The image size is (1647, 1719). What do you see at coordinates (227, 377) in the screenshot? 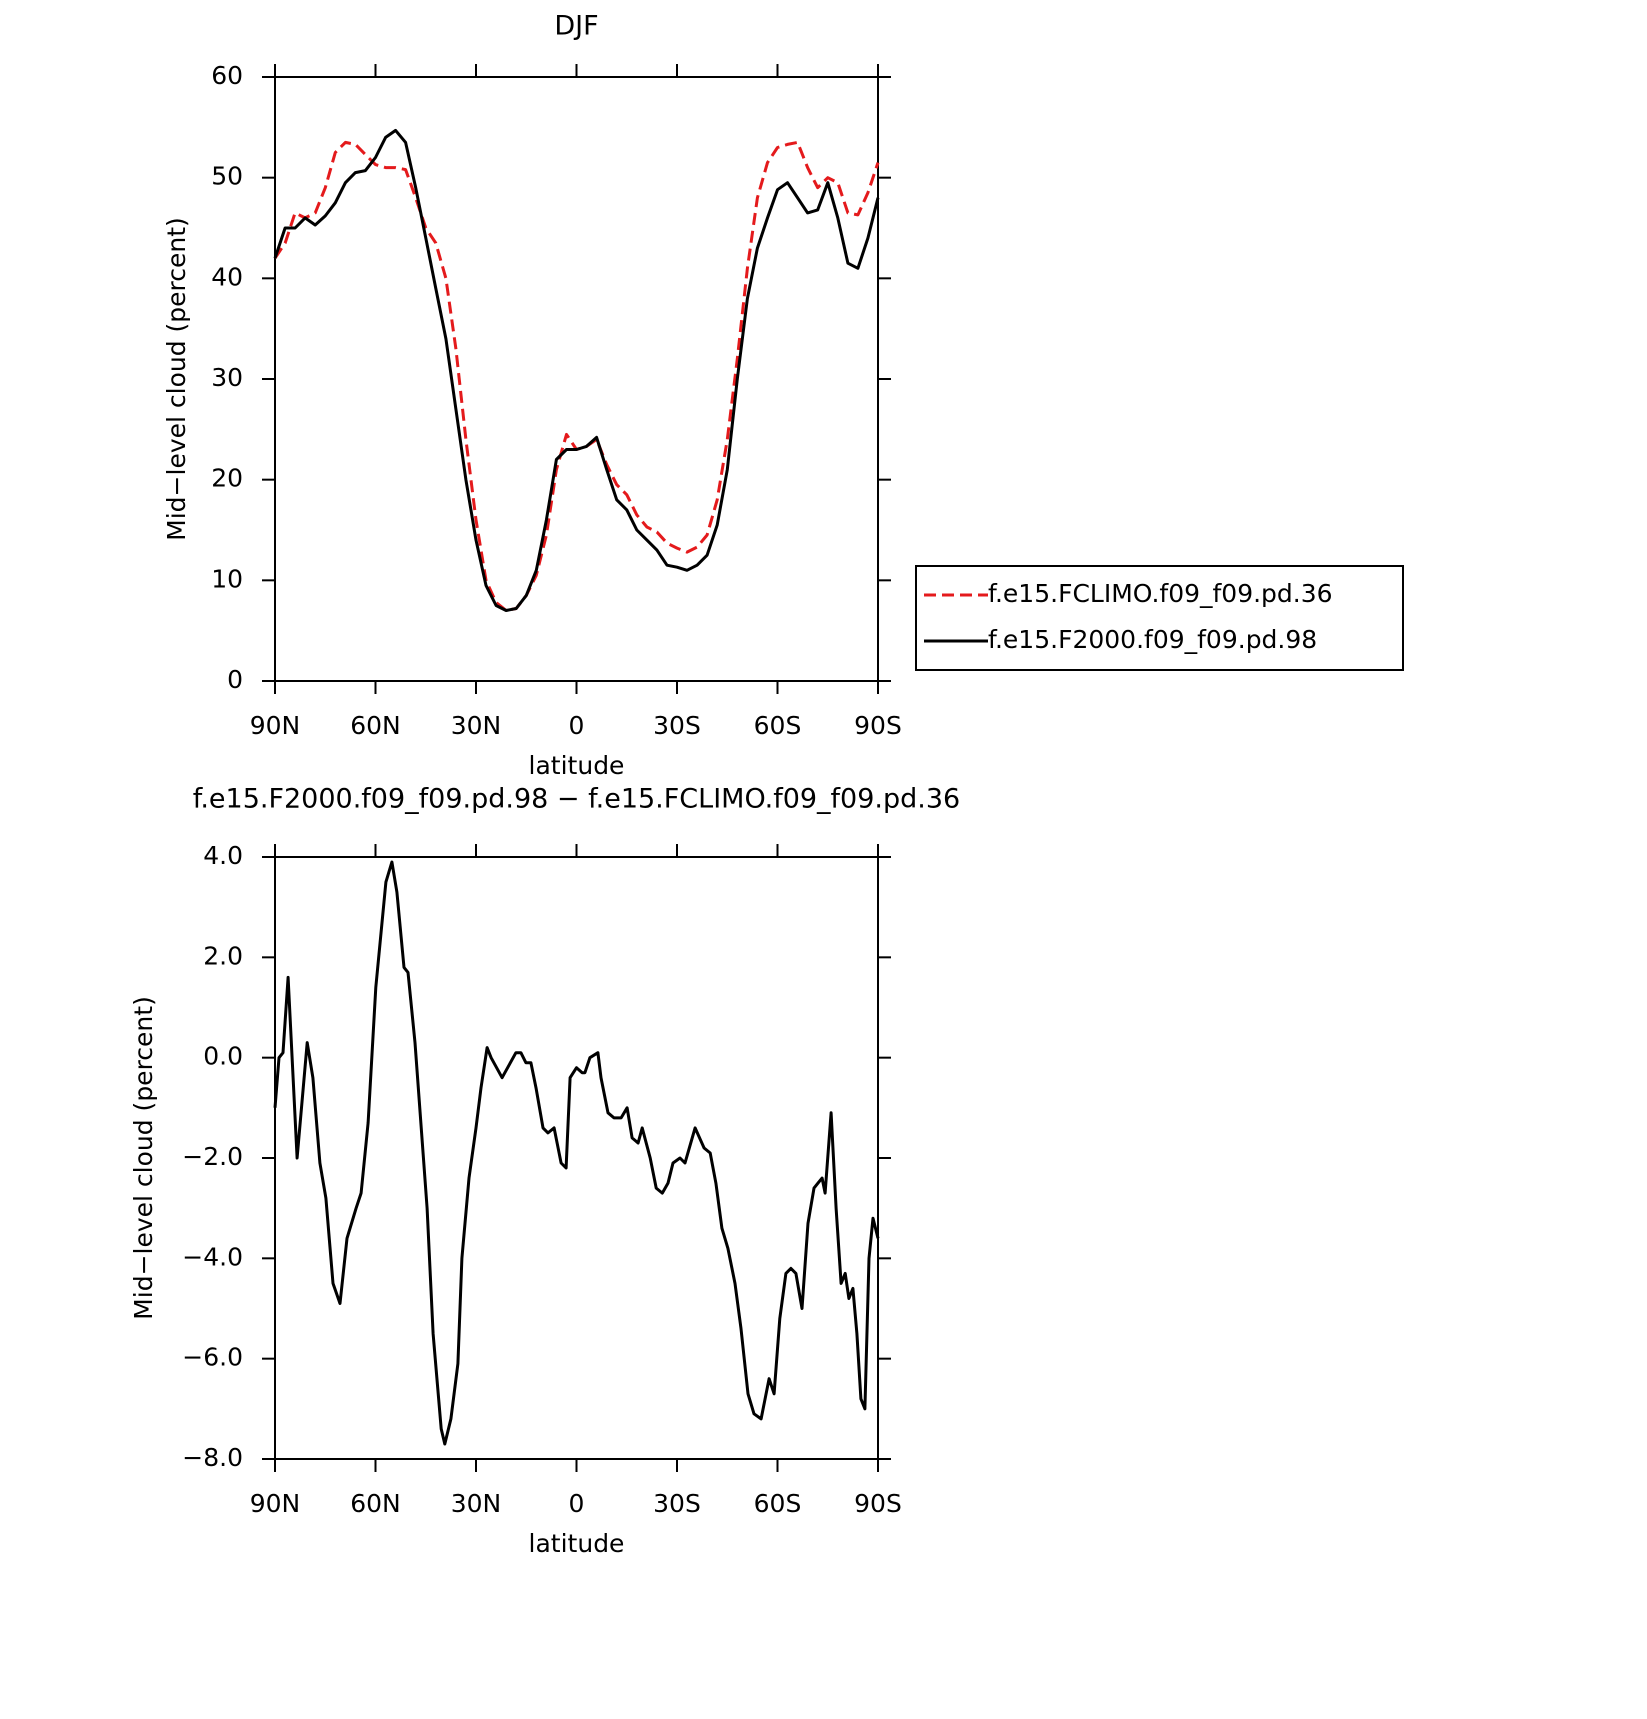
I see `y-tick-label: 30` at bounding box center [227, 377].